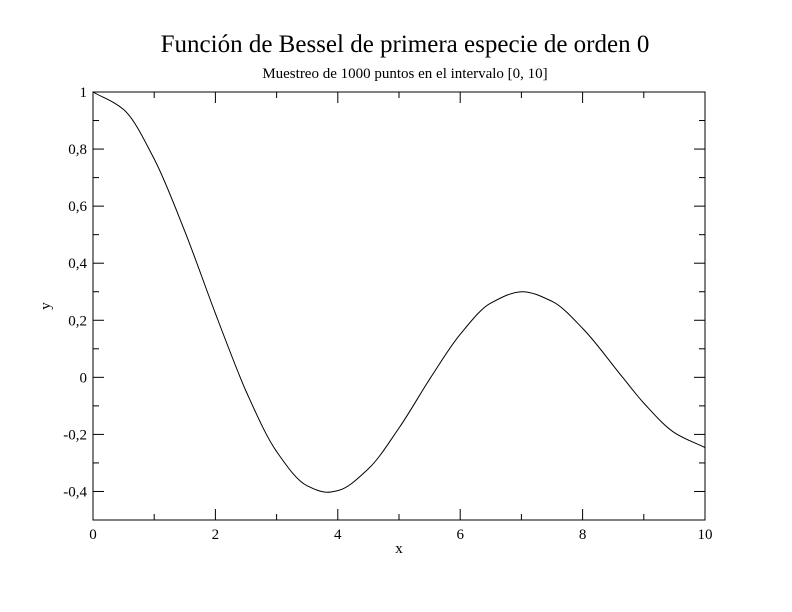 The image size is (792, 612). Describe the element at coordinates (93, 535) in the screenshot. I see `x-tick-label: 0` at that location.